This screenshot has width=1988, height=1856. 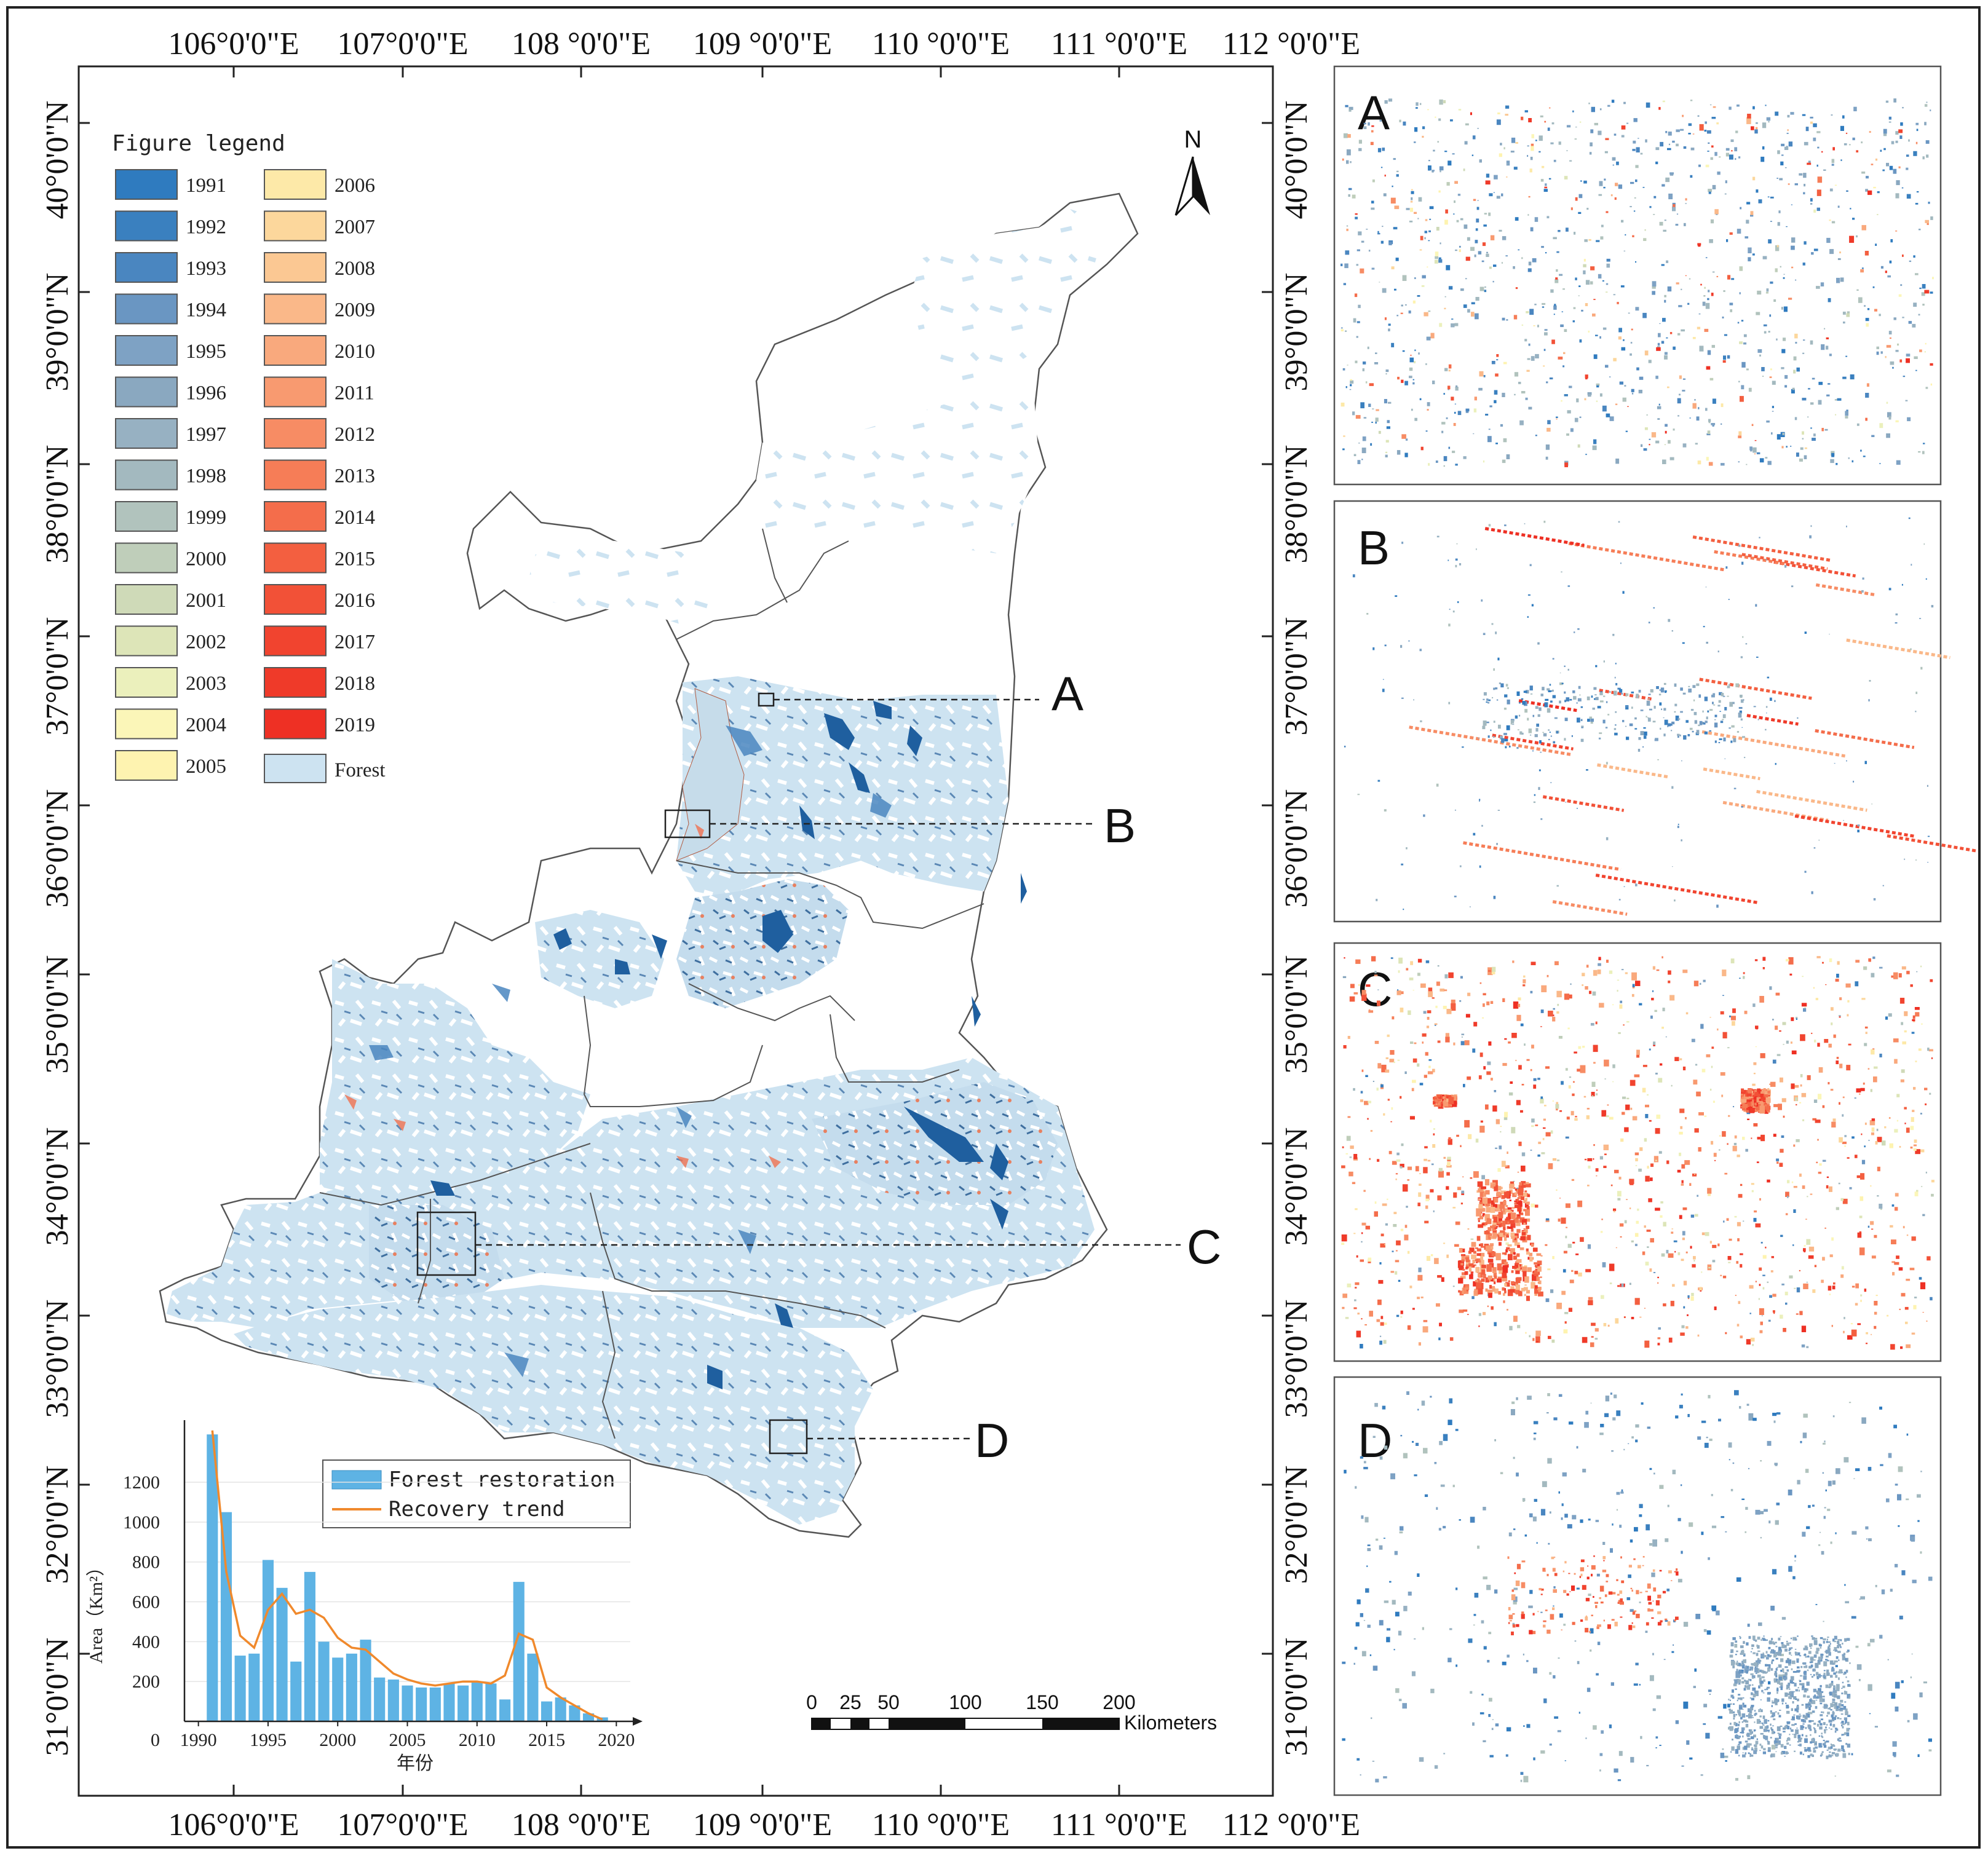 What do you see at coordinates (1637, 275) in the screenshot?
I see `inset-panel-a: A` at bounding box center [1637, 275].